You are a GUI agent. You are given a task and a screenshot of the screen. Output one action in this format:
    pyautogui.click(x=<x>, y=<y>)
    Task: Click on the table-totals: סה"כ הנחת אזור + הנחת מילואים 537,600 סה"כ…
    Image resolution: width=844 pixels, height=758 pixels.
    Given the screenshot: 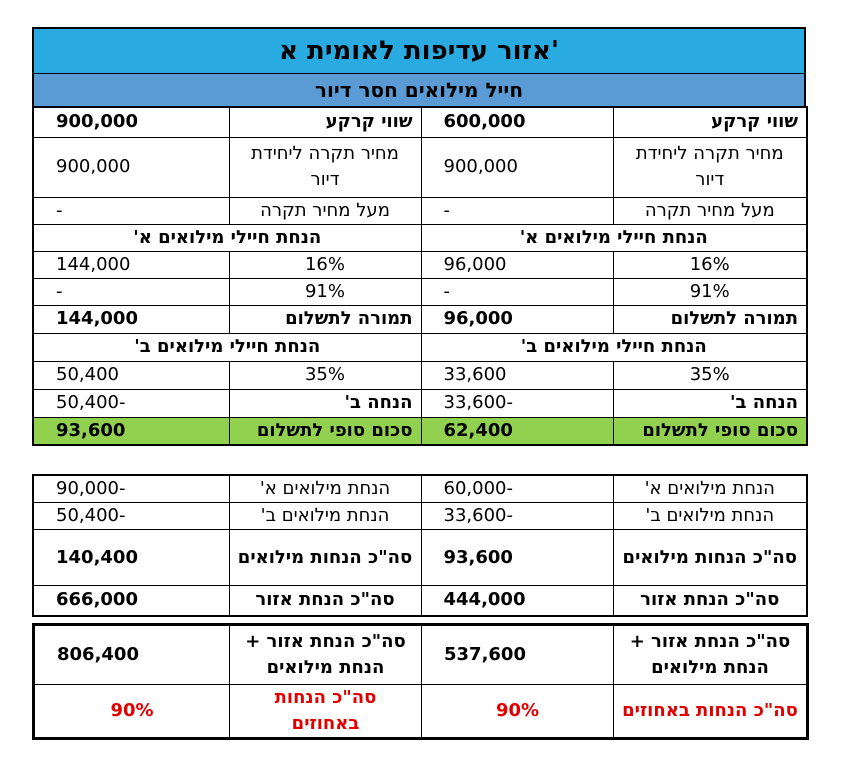 What is the action you would take?
    pyautogui.click(x=420, y=681)
    